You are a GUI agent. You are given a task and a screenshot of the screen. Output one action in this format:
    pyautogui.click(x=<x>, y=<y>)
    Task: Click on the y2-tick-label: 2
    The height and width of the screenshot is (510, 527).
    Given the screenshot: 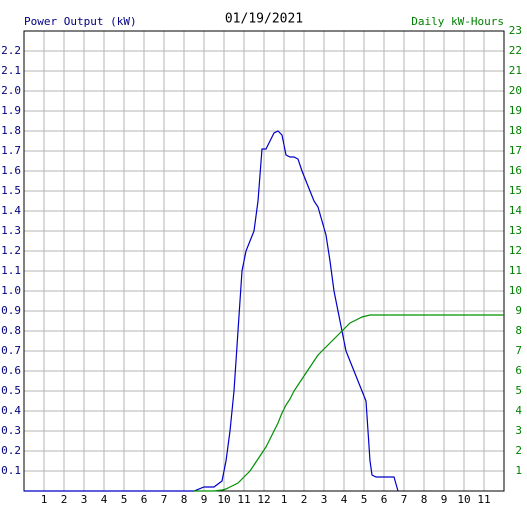 What is the action you would take?
    pyautogui.click(x=518, y=450)
    